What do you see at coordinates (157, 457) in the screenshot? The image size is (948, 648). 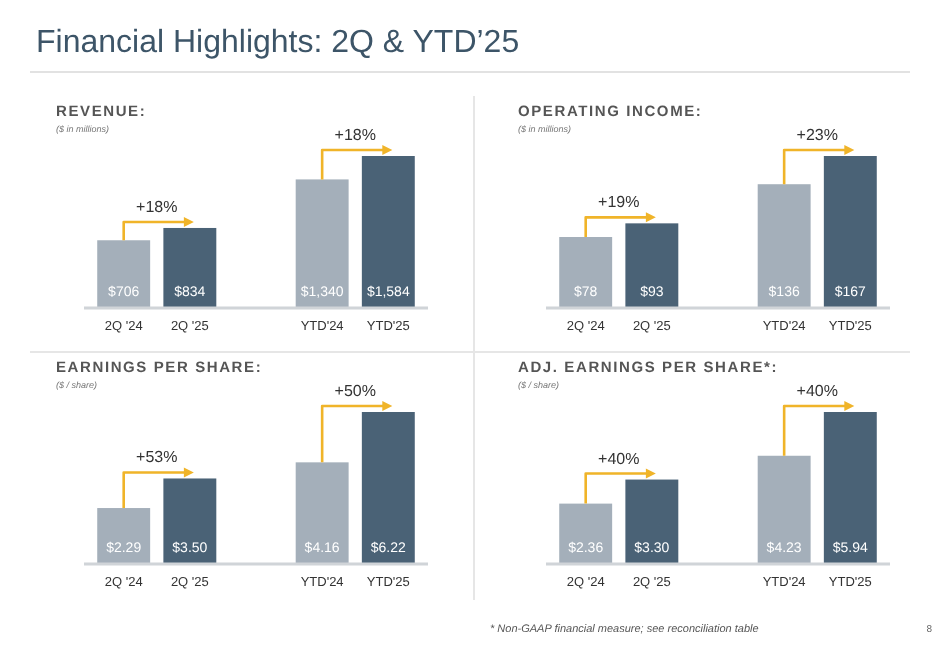 I see `annotation: +53%` at bounding box center [157, 457].